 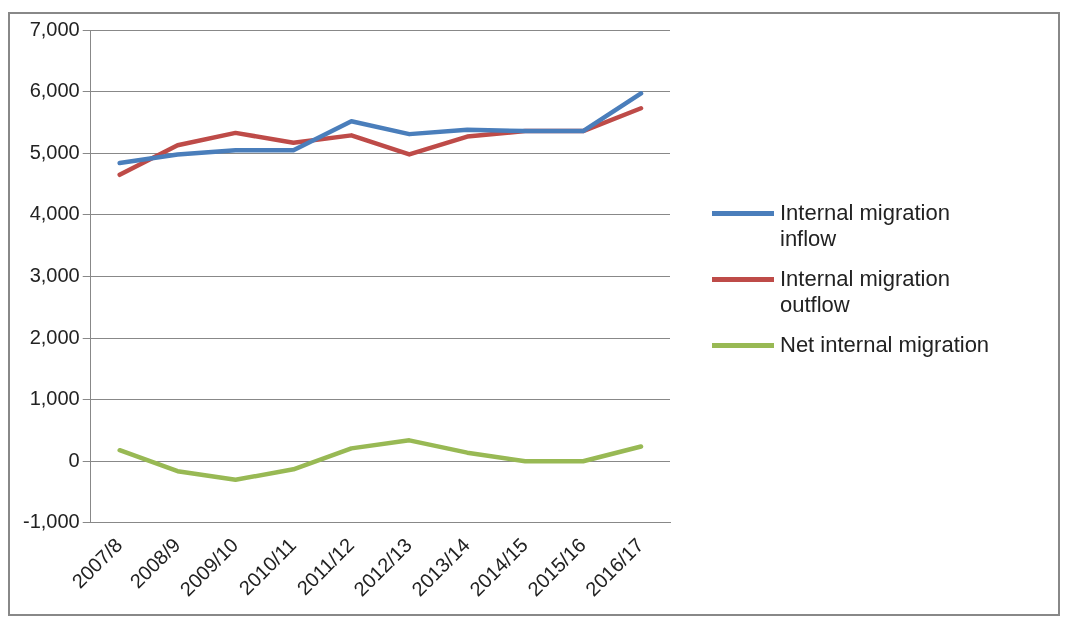 I want to click on y-tick-label: 3,000, so click(x=54, y=274).